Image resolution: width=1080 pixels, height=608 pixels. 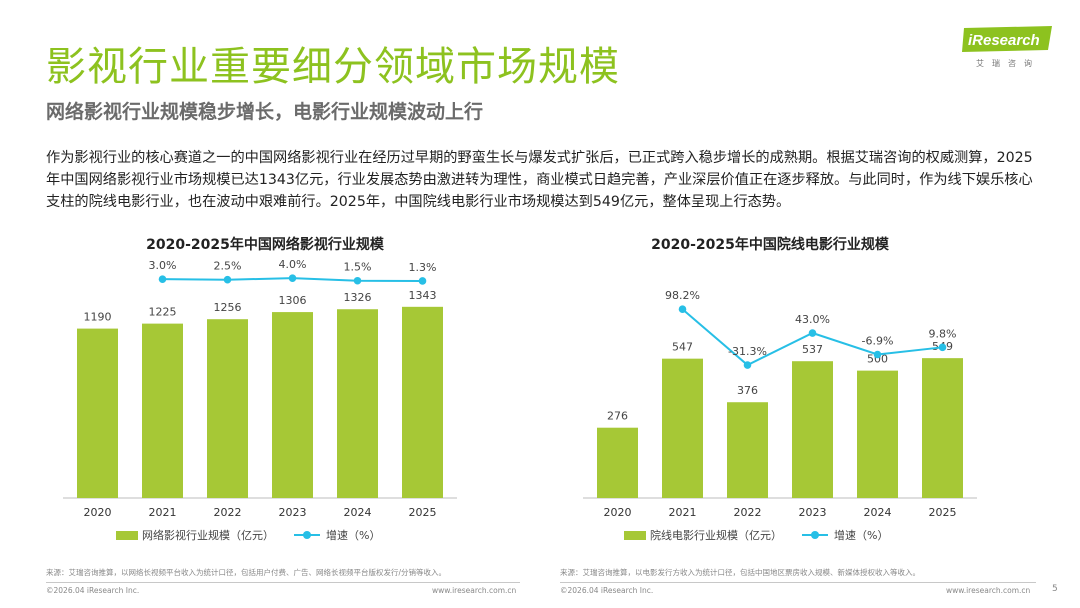 What do you see at coordinates (878, 341) in the screenshot?
I see `growth-label-2024: -6.9%` at bounding box center [878, 341].